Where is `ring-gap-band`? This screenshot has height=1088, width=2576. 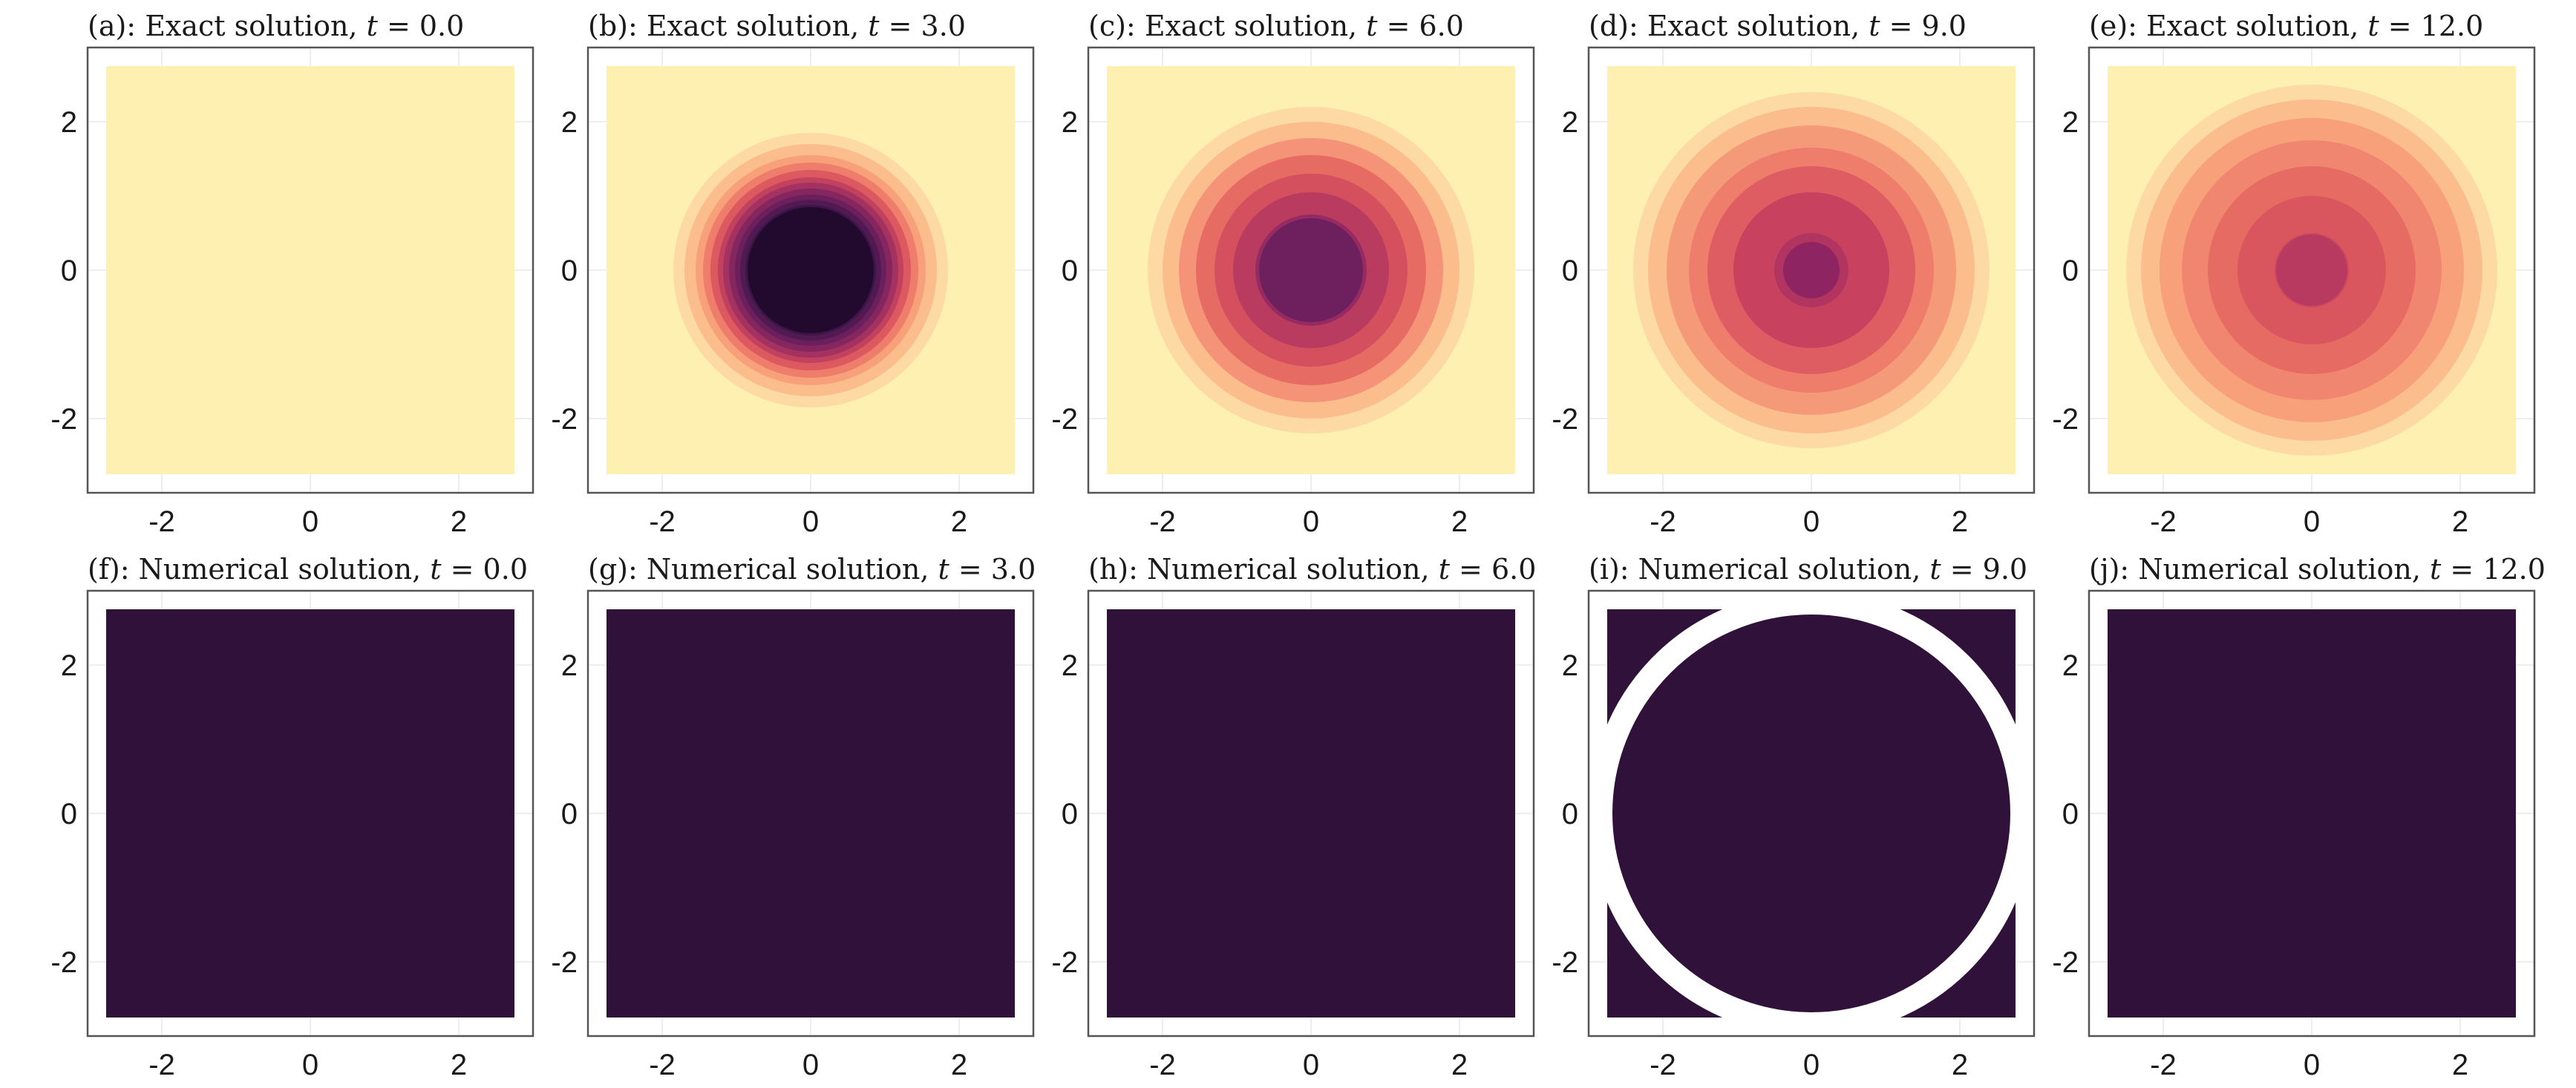 ring-gap-band is located at coordinates (1811, 813).